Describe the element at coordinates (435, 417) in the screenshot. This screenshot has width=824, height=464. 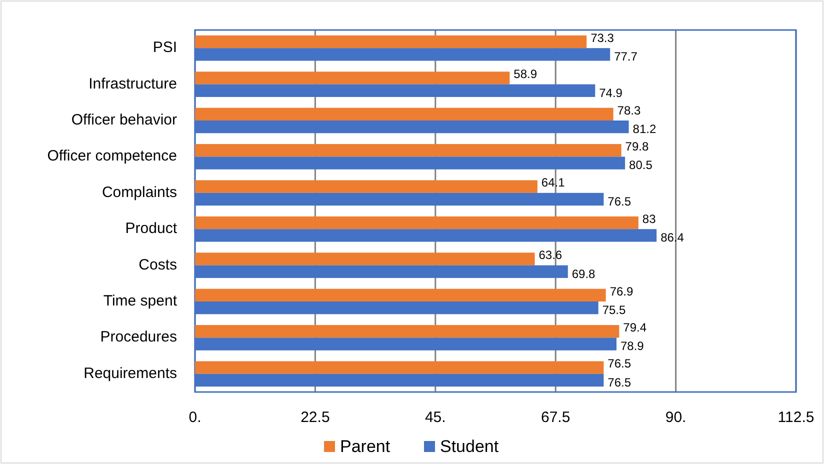
I see `x-tick-label: 45.` at that location.